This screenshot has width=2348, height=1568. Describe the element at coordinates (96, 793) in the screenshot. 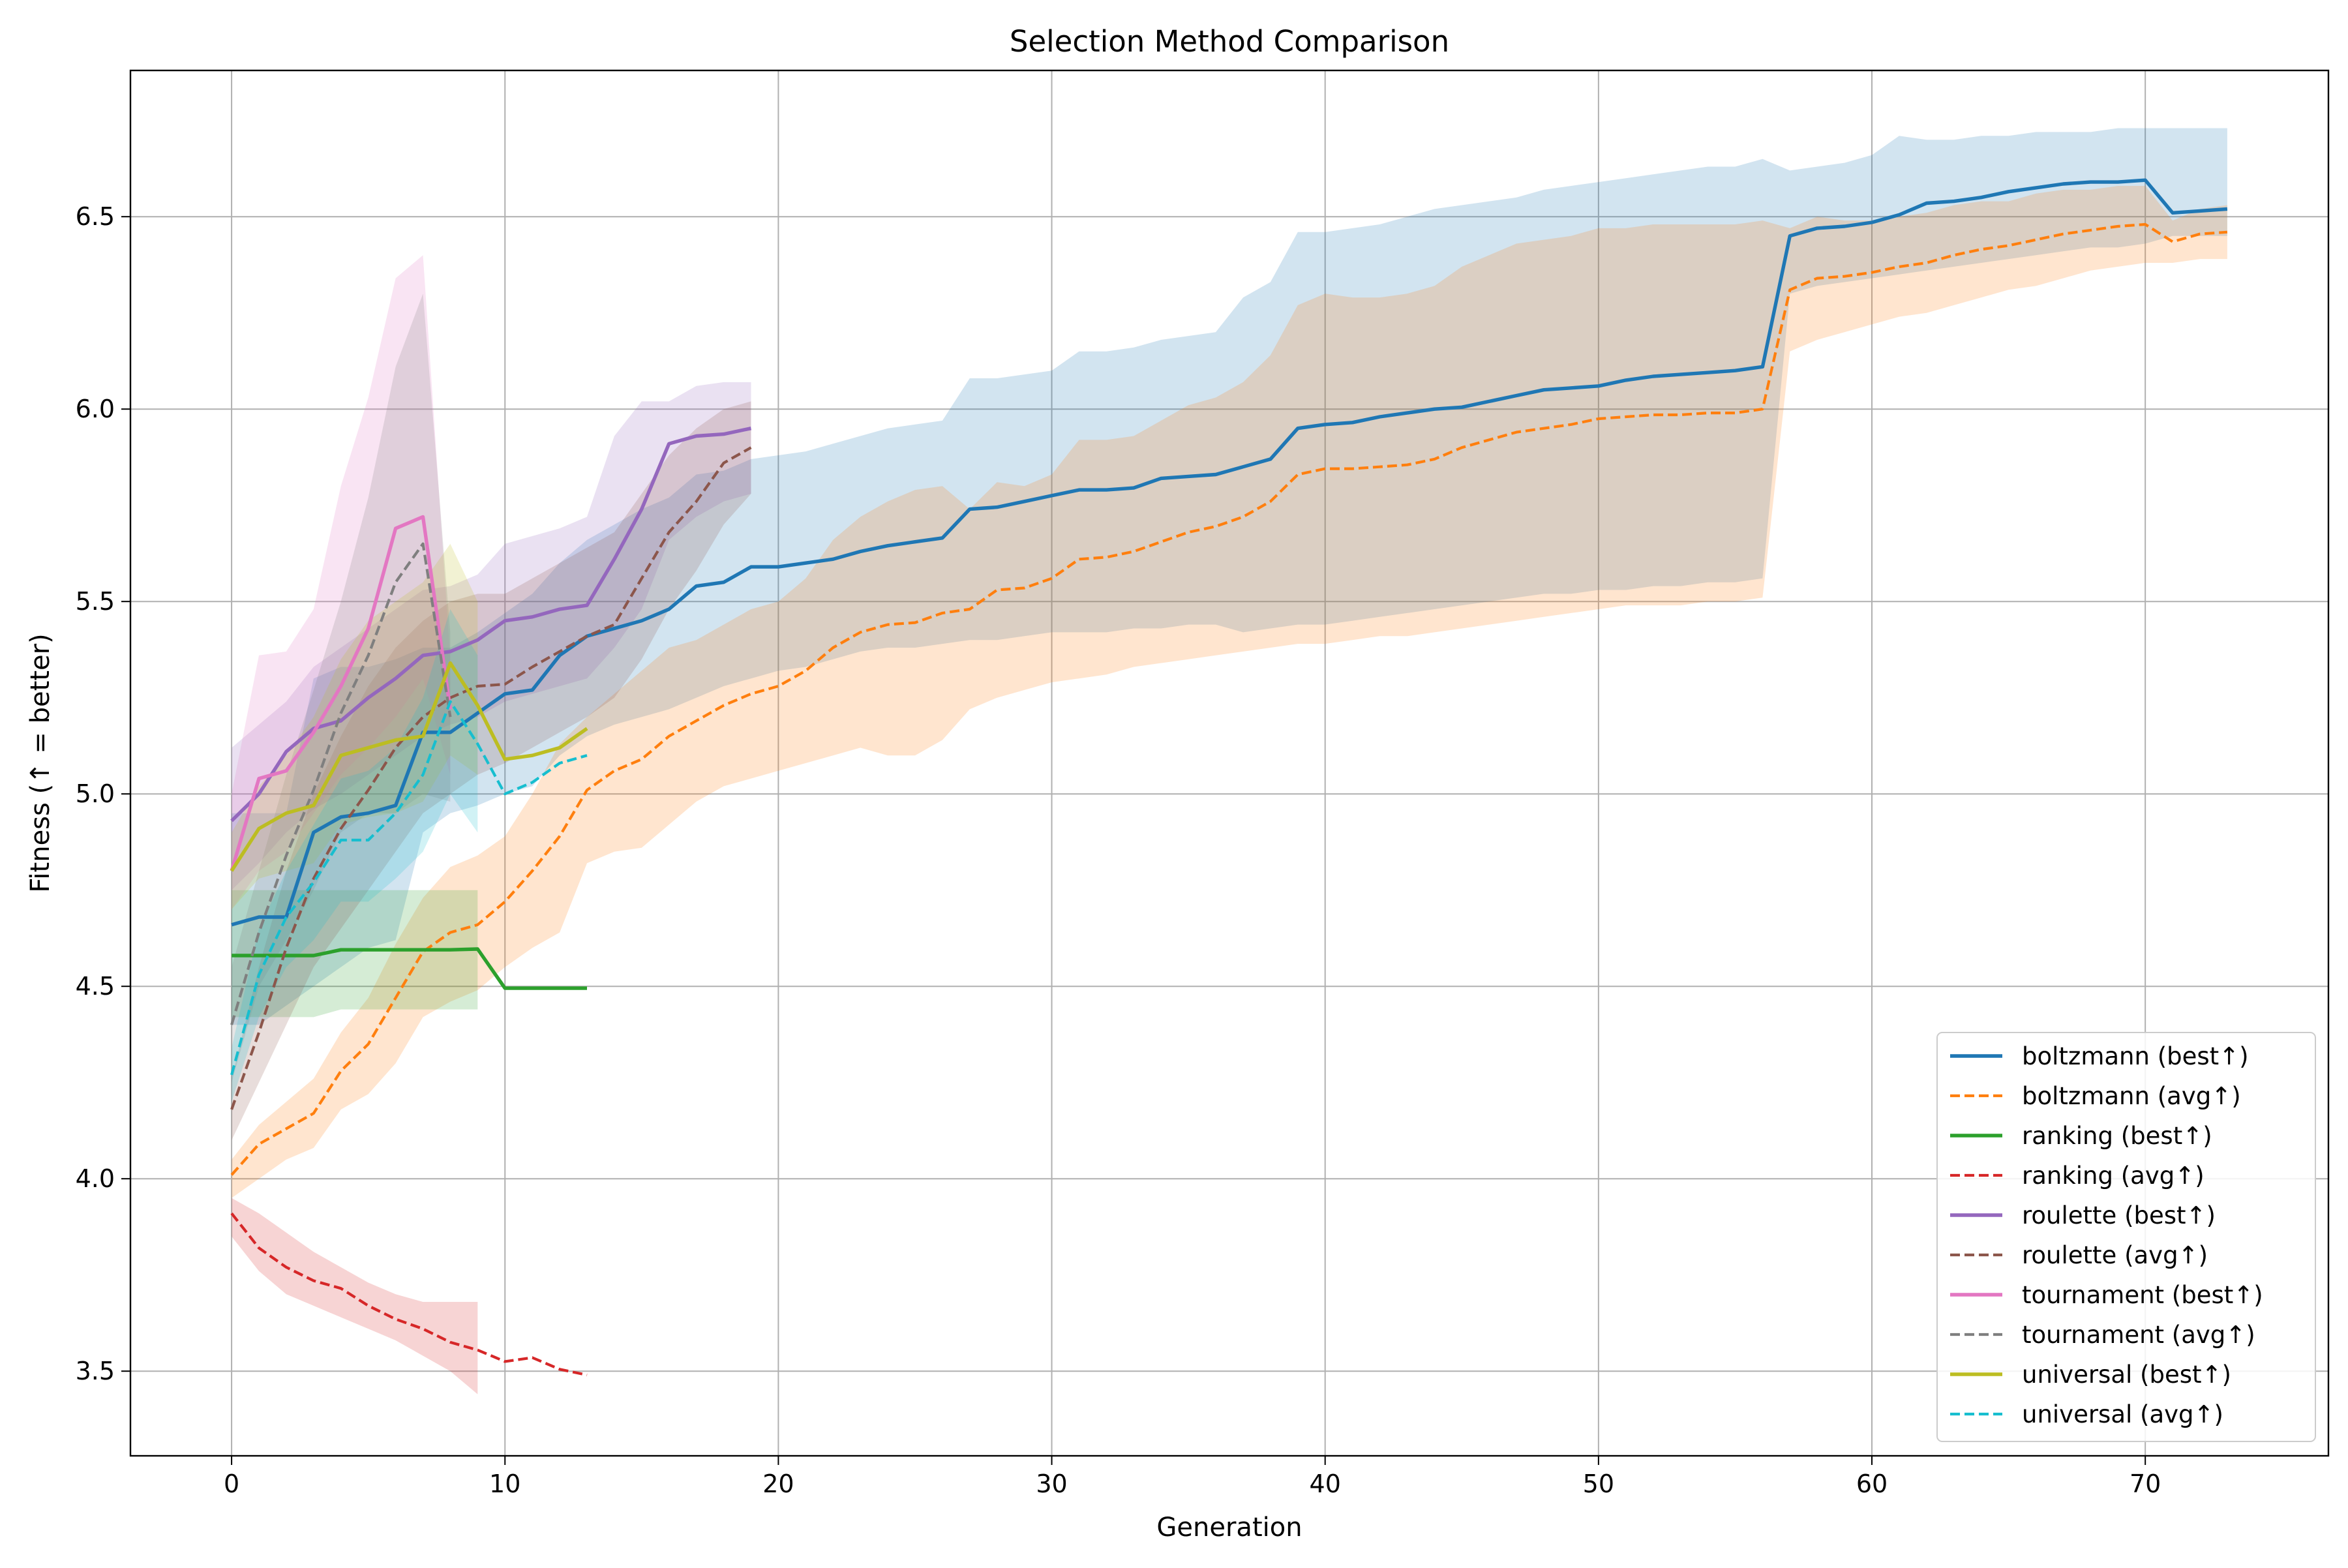

I see `y-tick-label: 5.0` at that location.